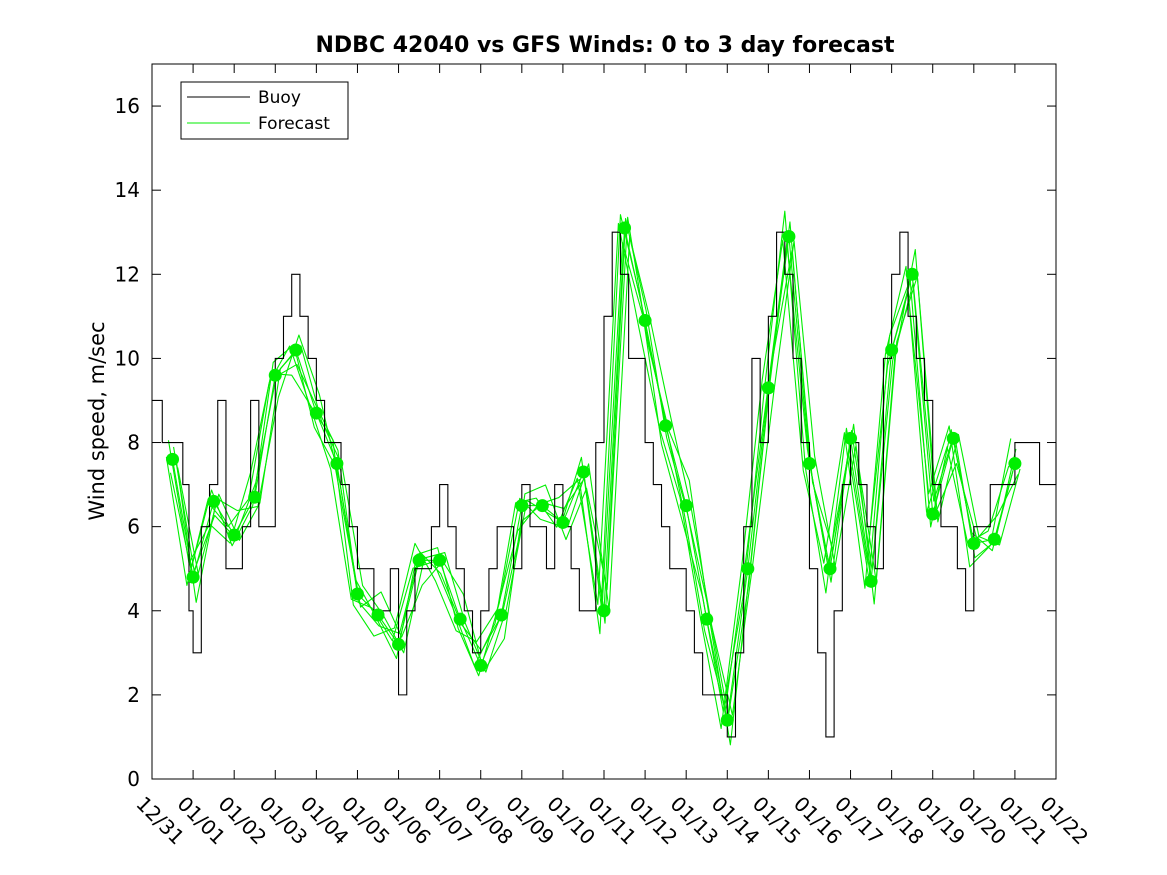 The width and height of the screenshot is (1167, 875). I want to click on legend-box, so click(264, 110).